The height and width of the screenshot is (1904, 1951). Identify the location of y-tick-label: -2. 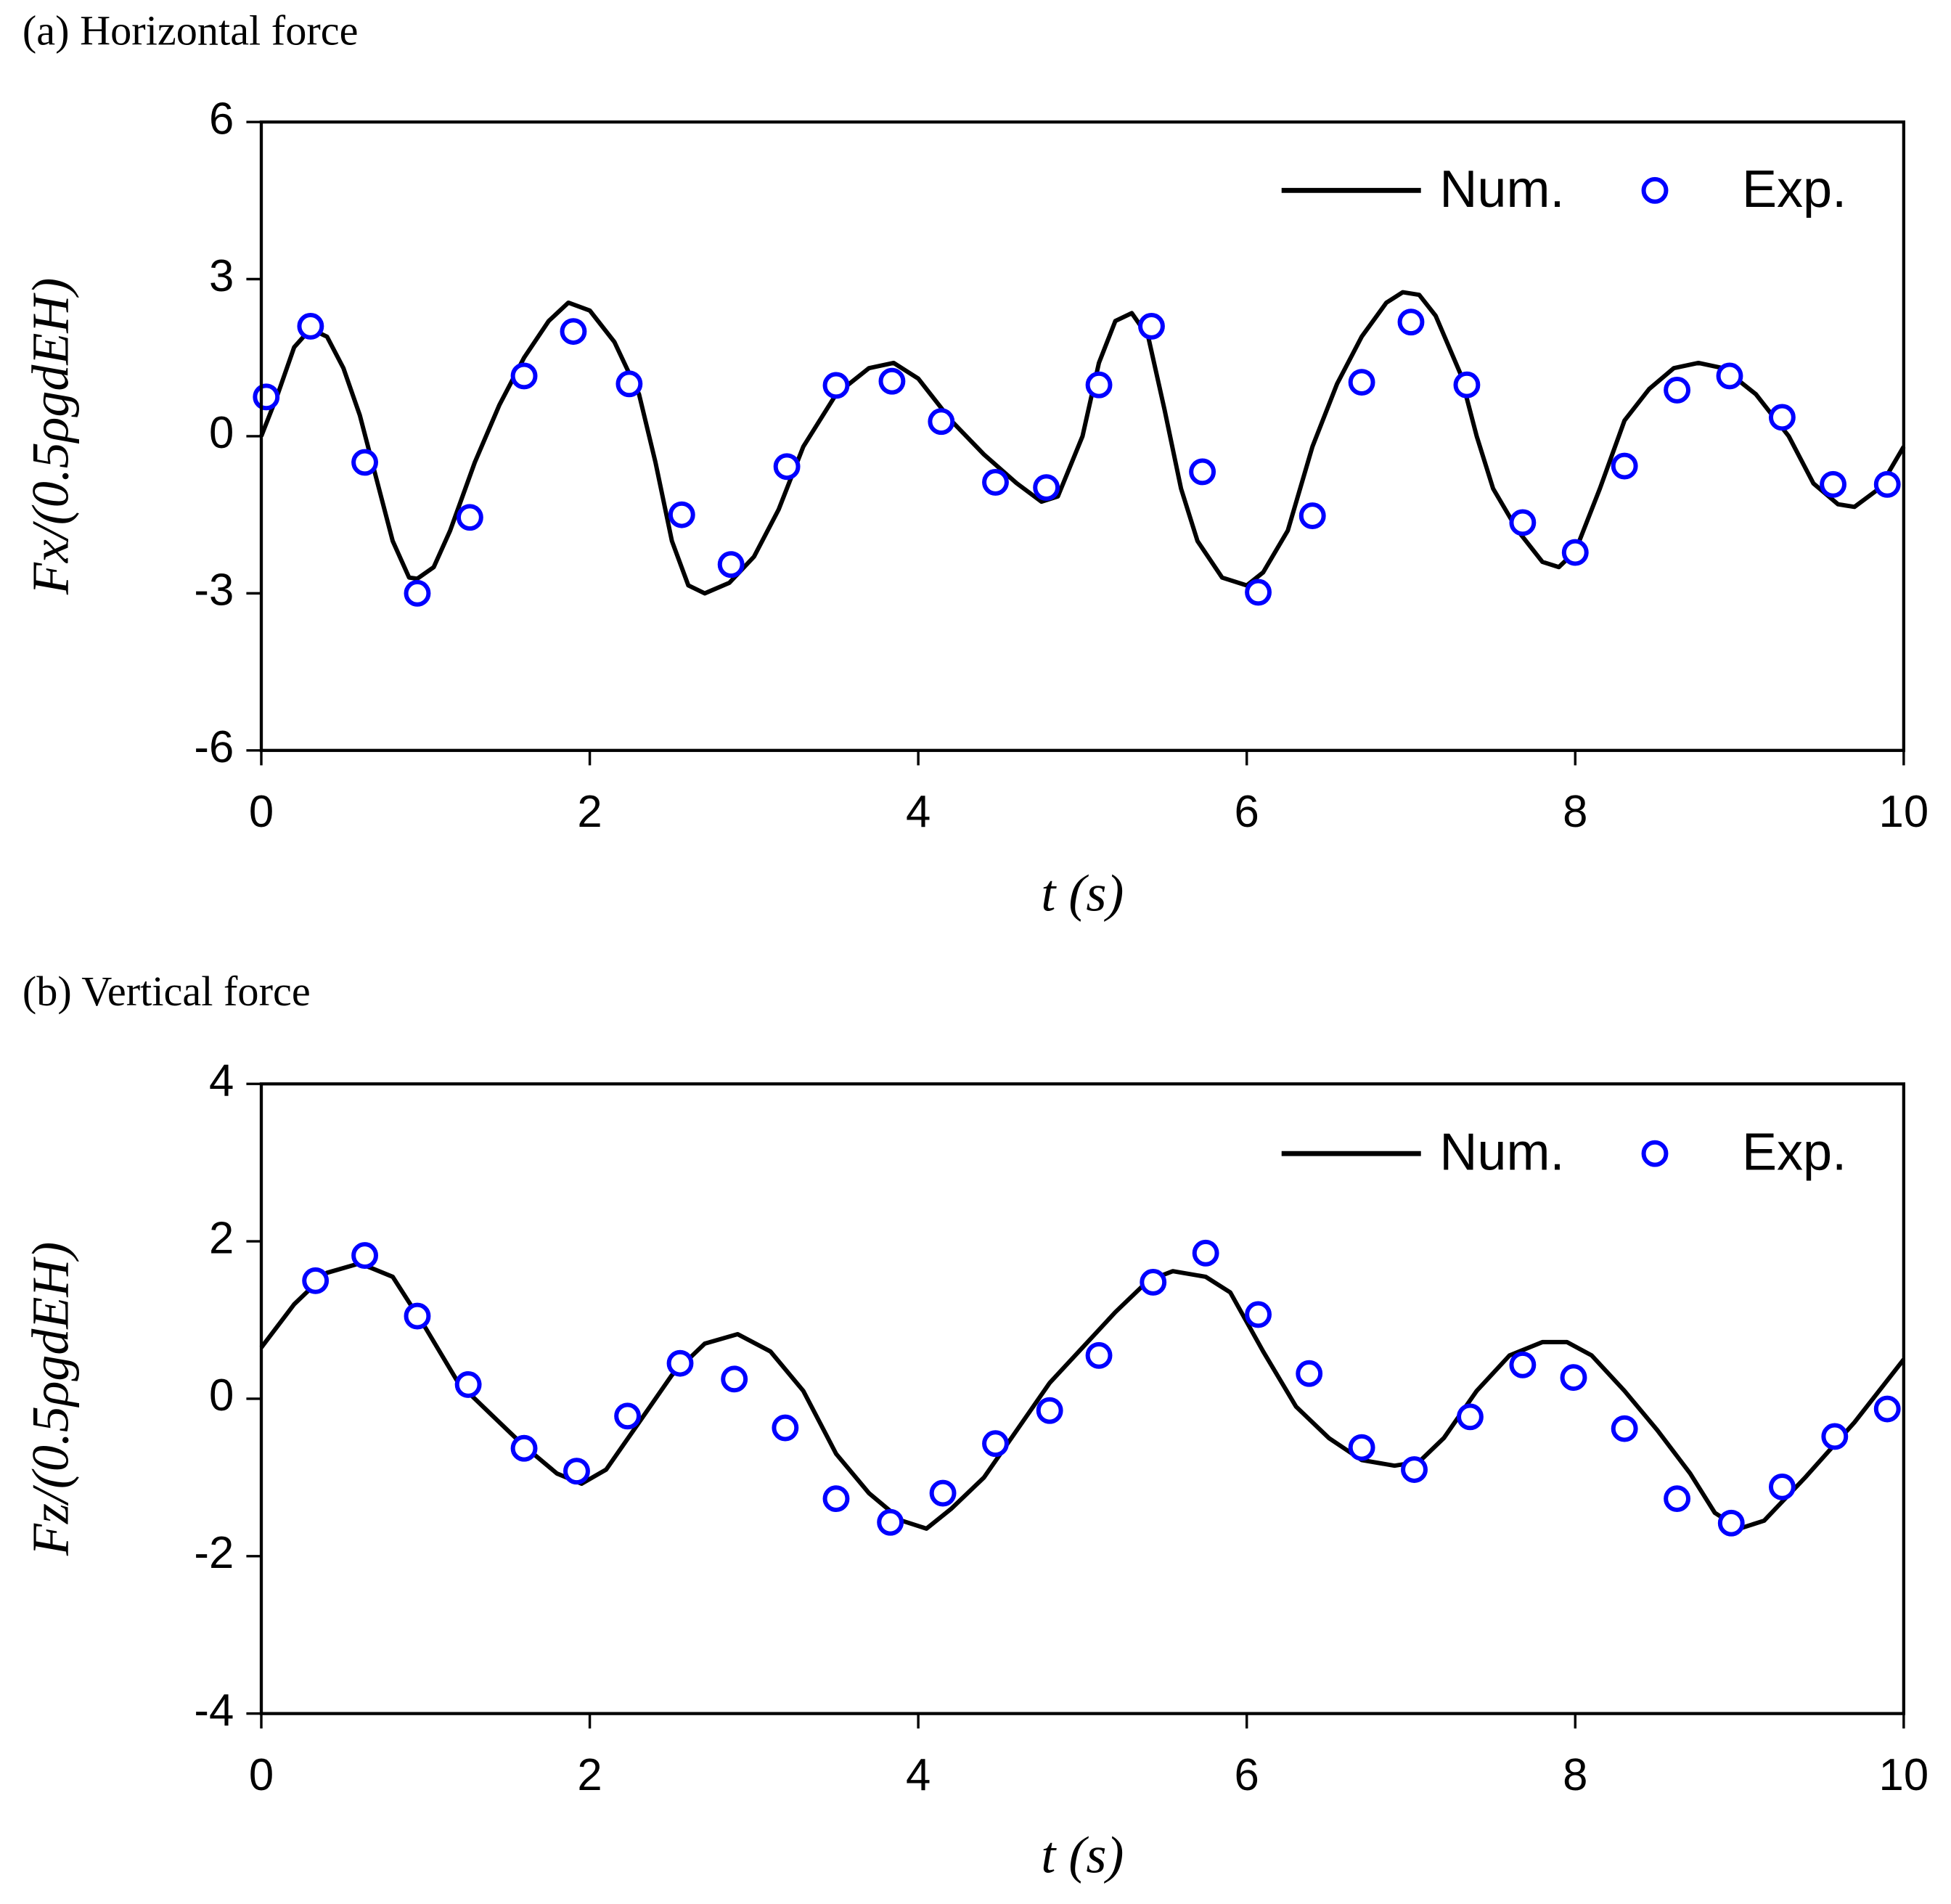
(214, 1553).